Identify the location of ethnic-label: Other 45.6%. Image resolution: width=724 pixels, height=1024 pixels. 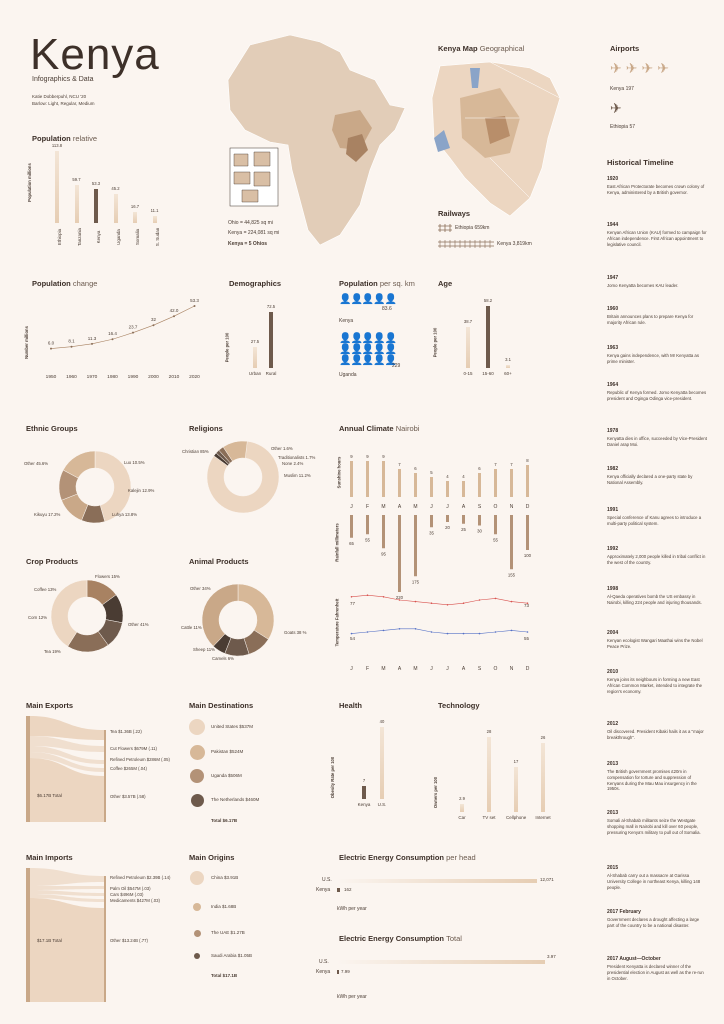
(36, 463).